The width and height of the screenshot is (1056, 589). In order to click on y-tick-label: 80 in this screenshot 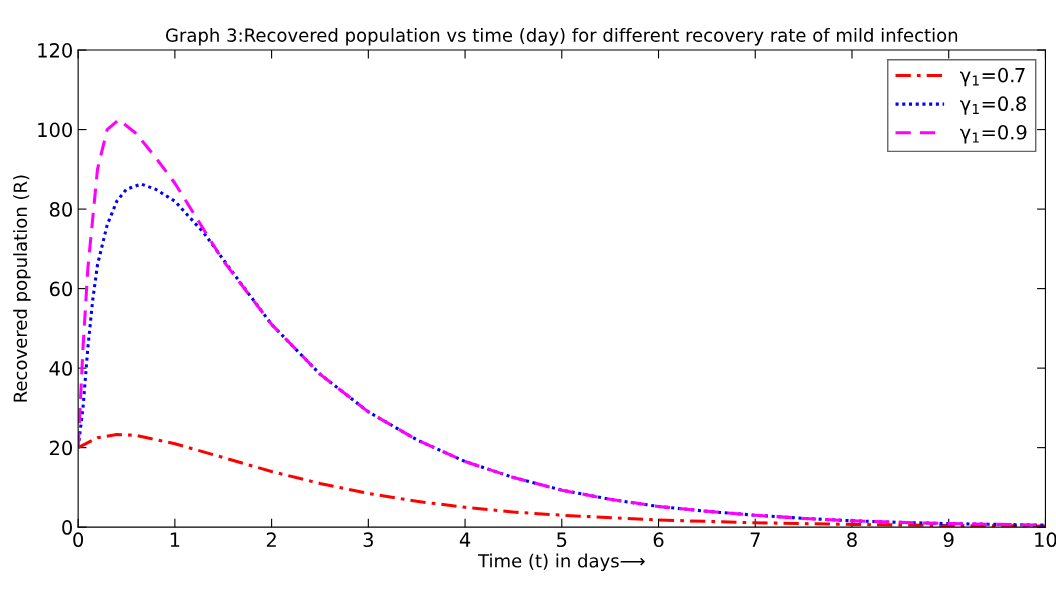, I will do `click(60, 209)`.